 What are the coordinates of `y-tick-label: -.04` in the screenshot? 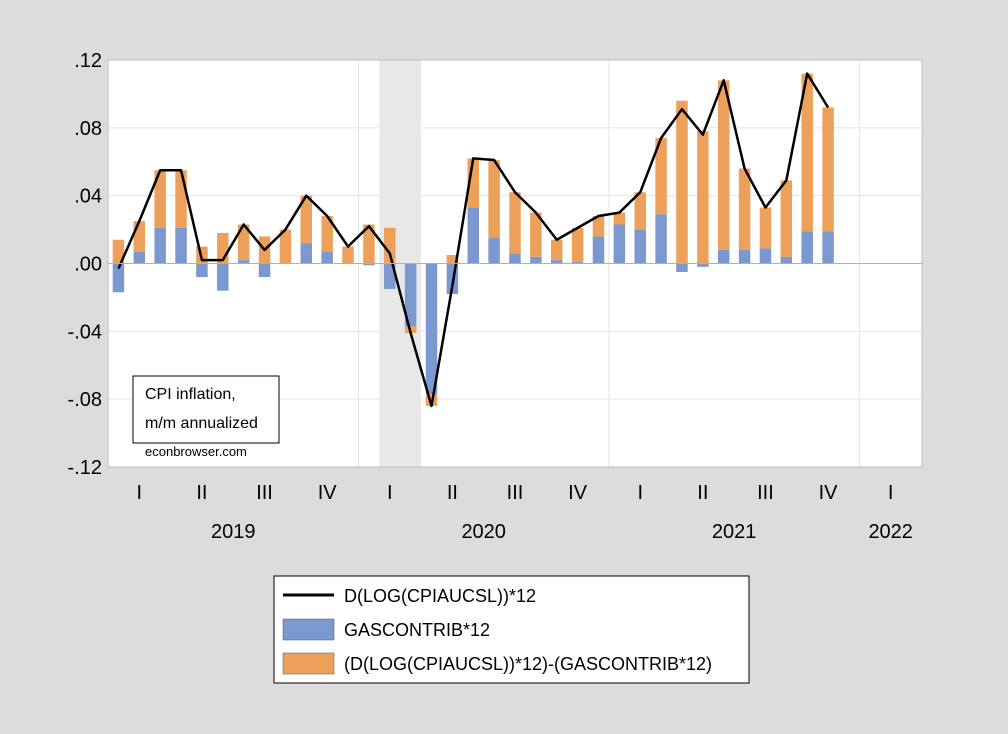 It's located at (85, 332).